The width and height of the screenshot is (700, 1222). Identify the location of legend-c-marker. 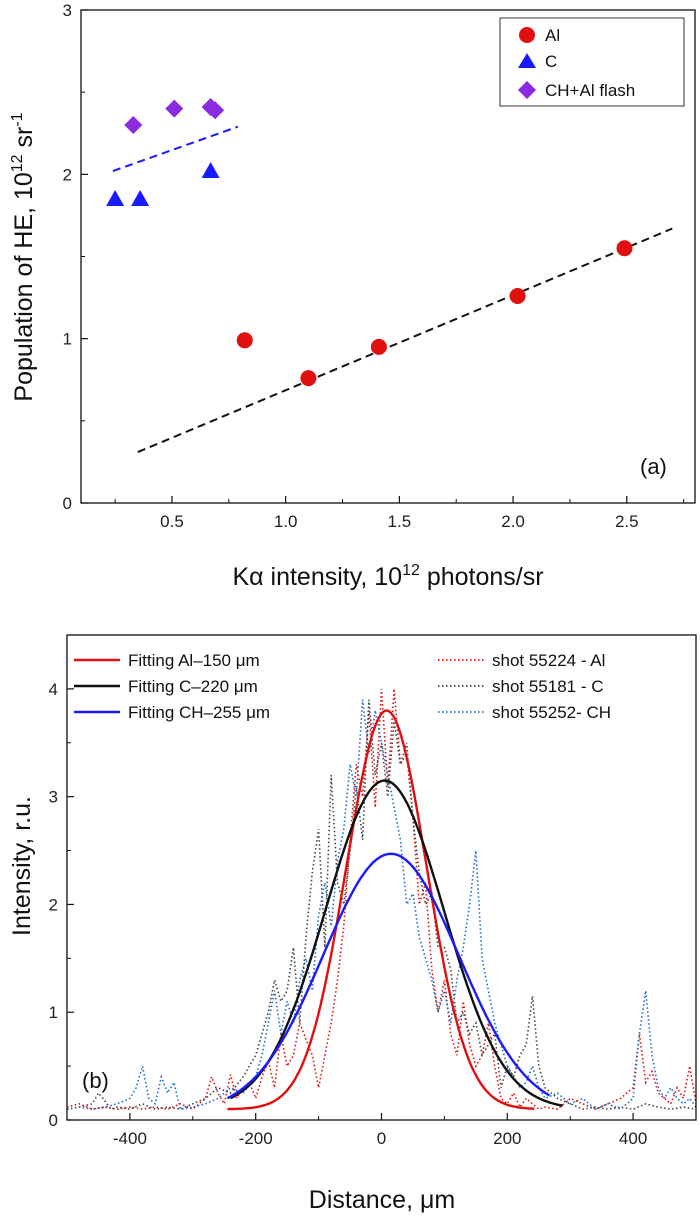
(527, 60).